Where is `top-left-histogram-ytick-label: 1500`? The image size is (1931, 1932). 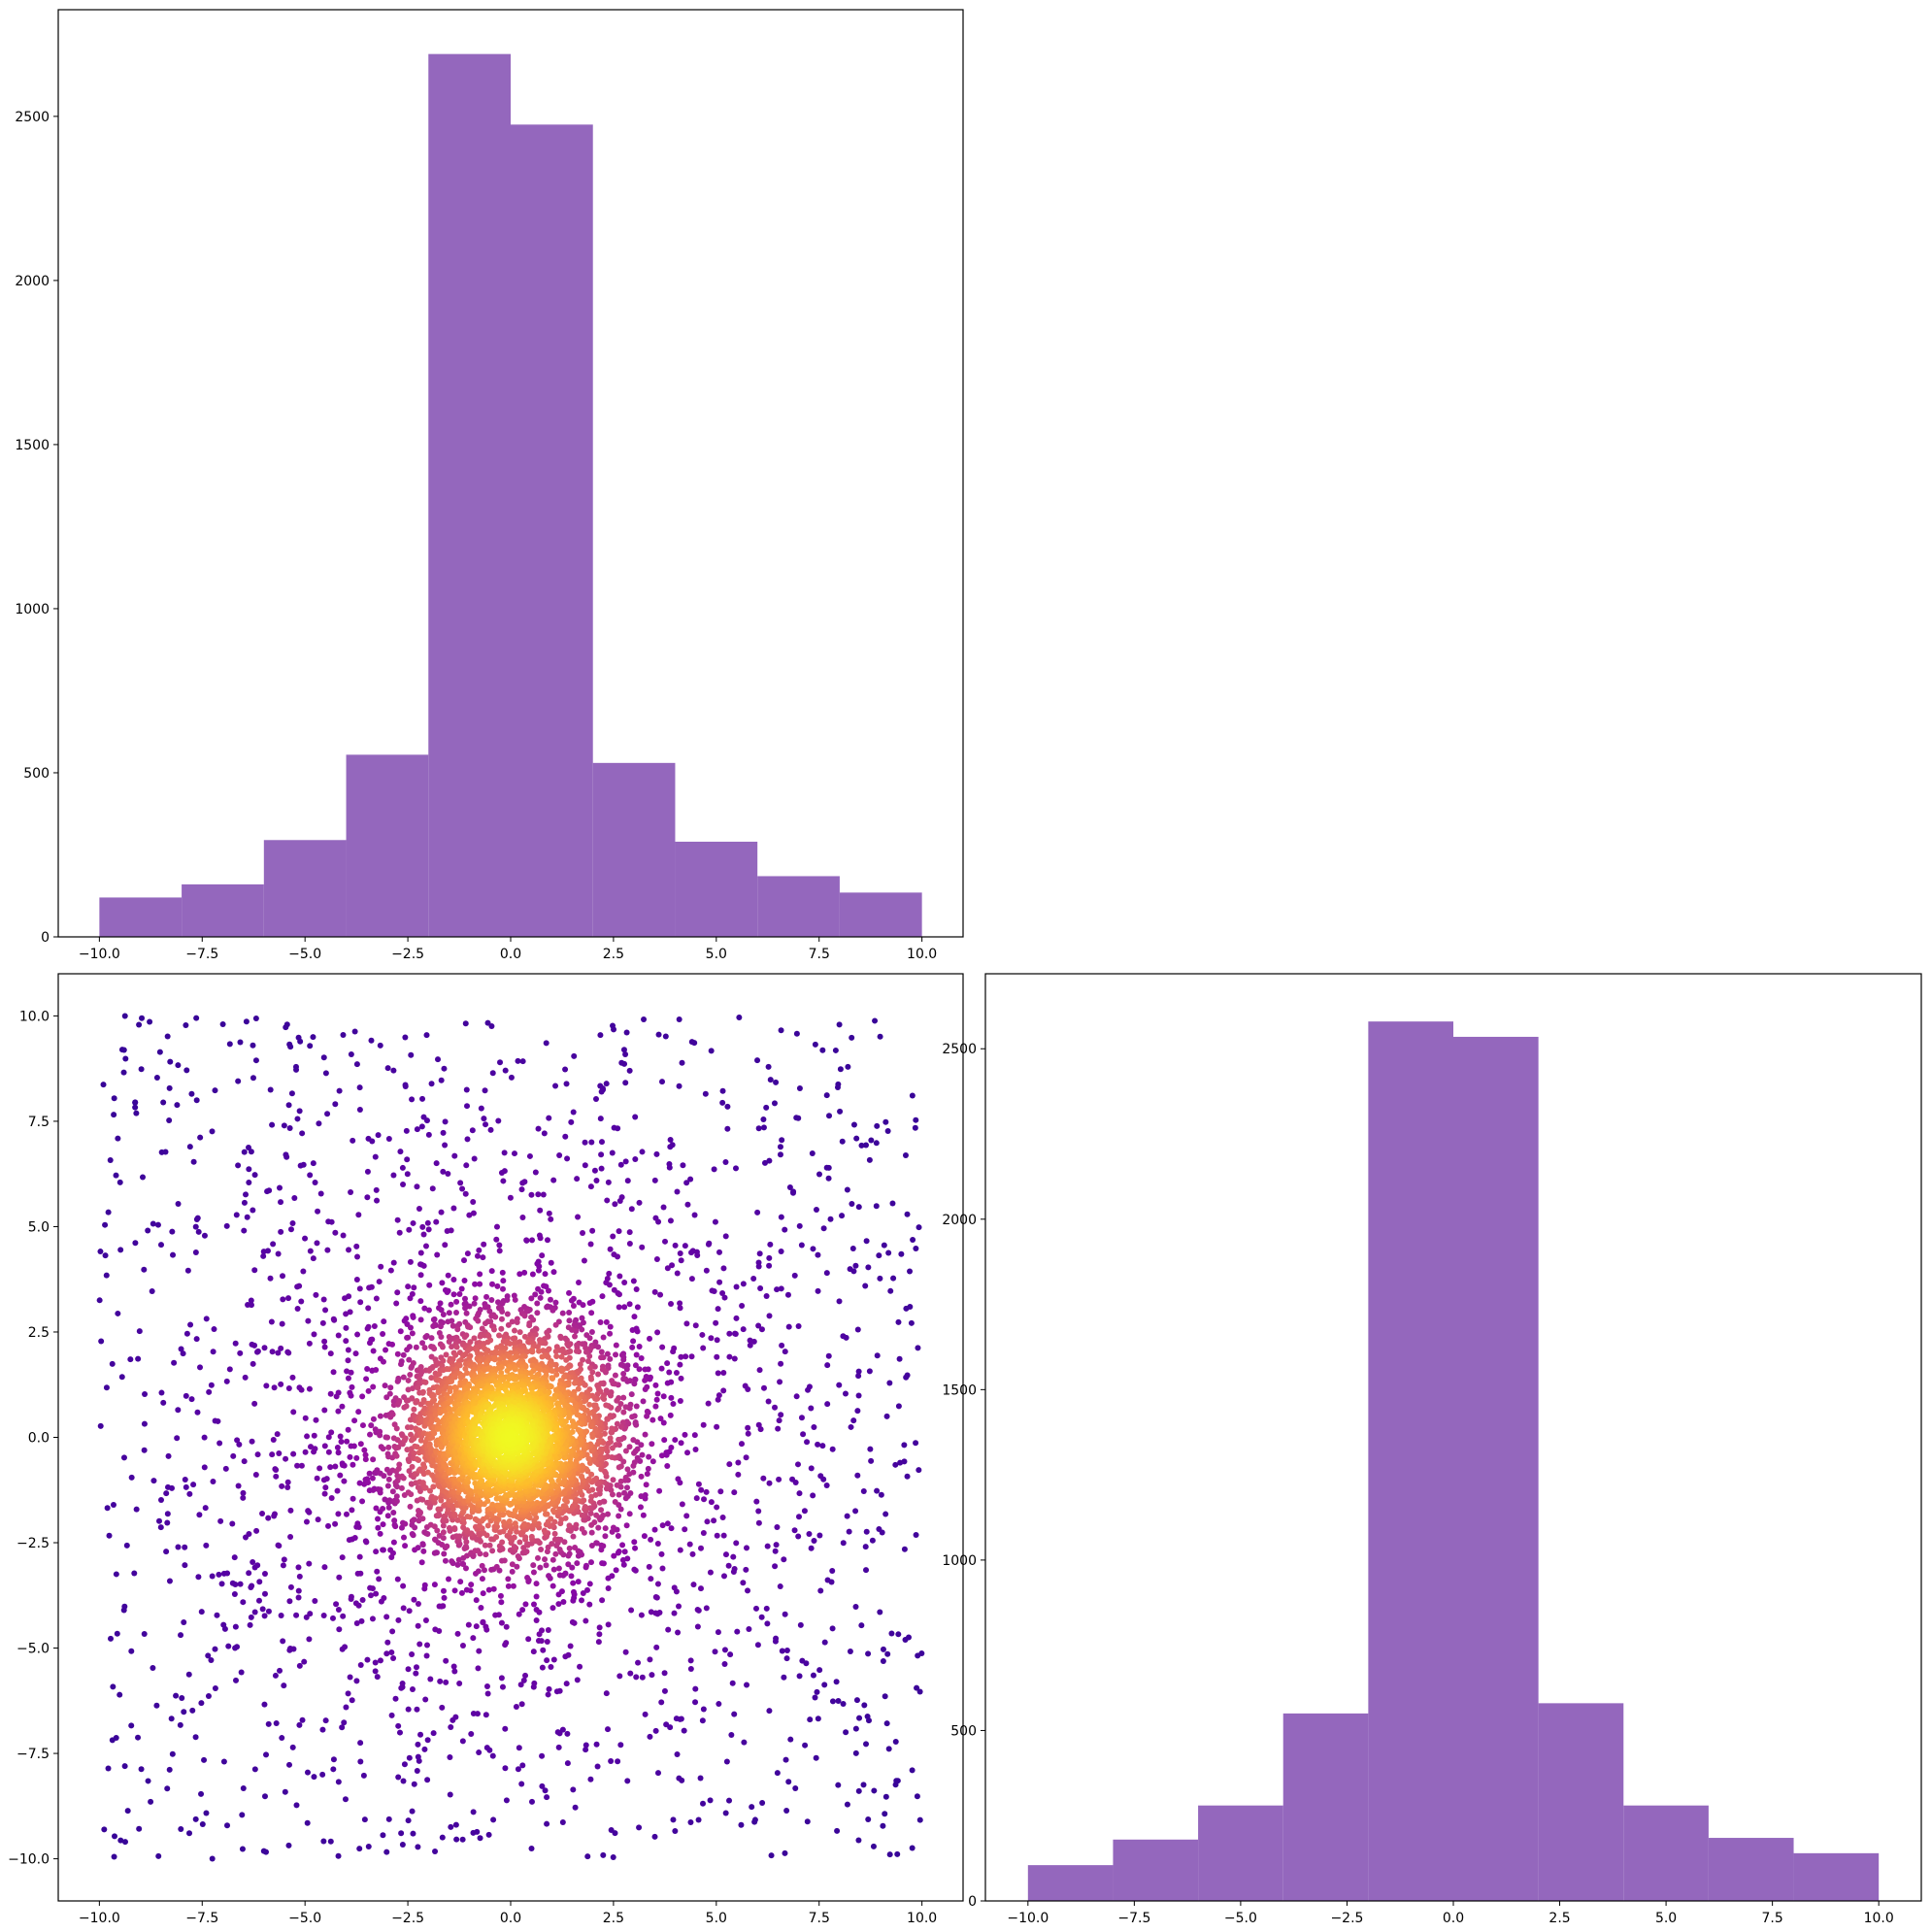 top-left-histogram-ytick-label: 1500 is located at coordinates (32, 446).